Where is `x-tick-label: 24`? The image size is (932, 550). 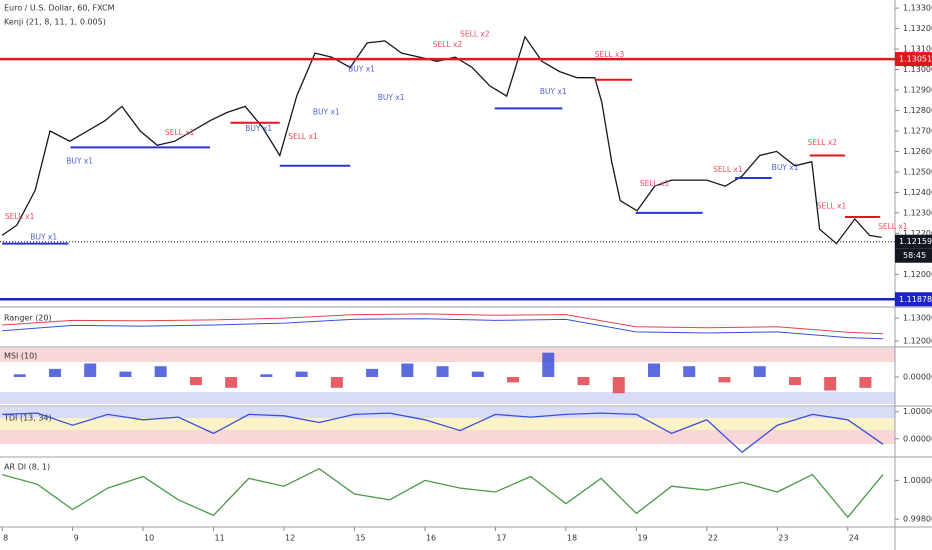 x-tick-label: 24 is located at coordinates (854, 538).